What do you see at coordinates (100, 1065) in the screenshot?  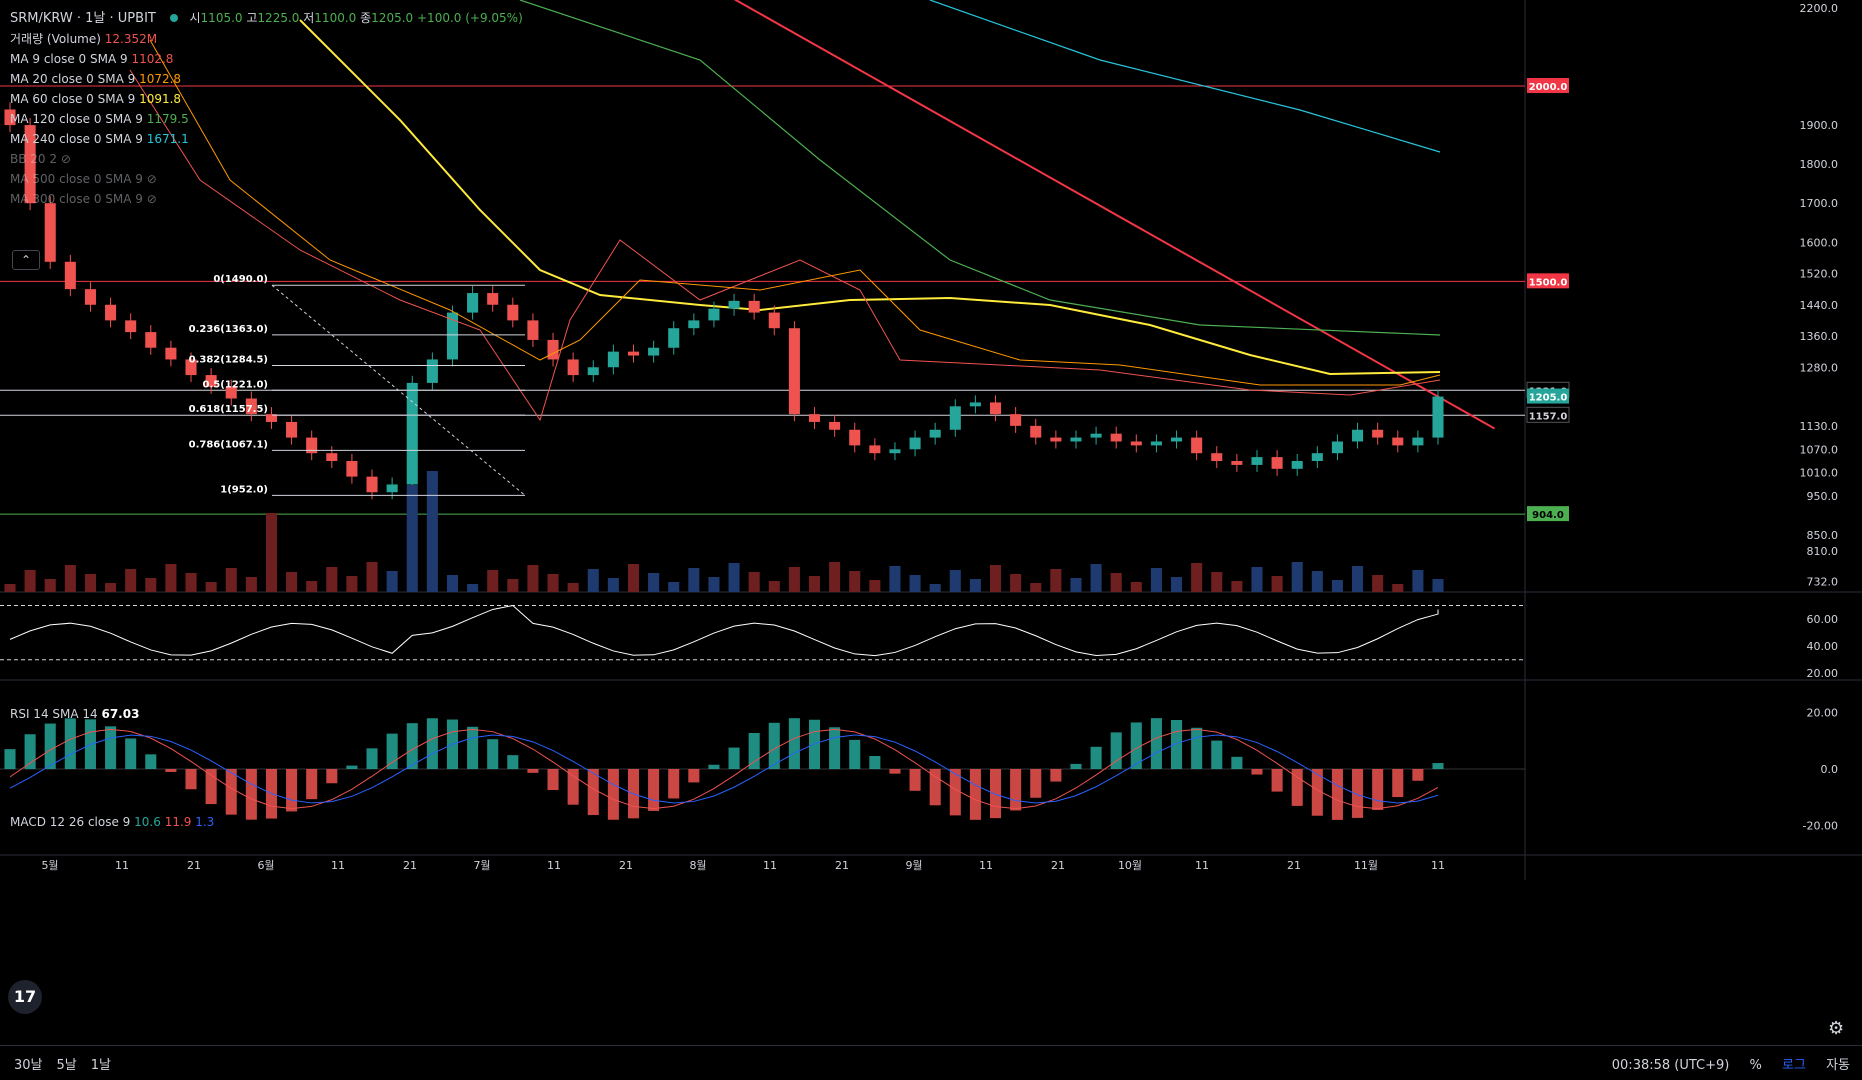 I see `range-button: 1날` at bounding box center [100, 1065].